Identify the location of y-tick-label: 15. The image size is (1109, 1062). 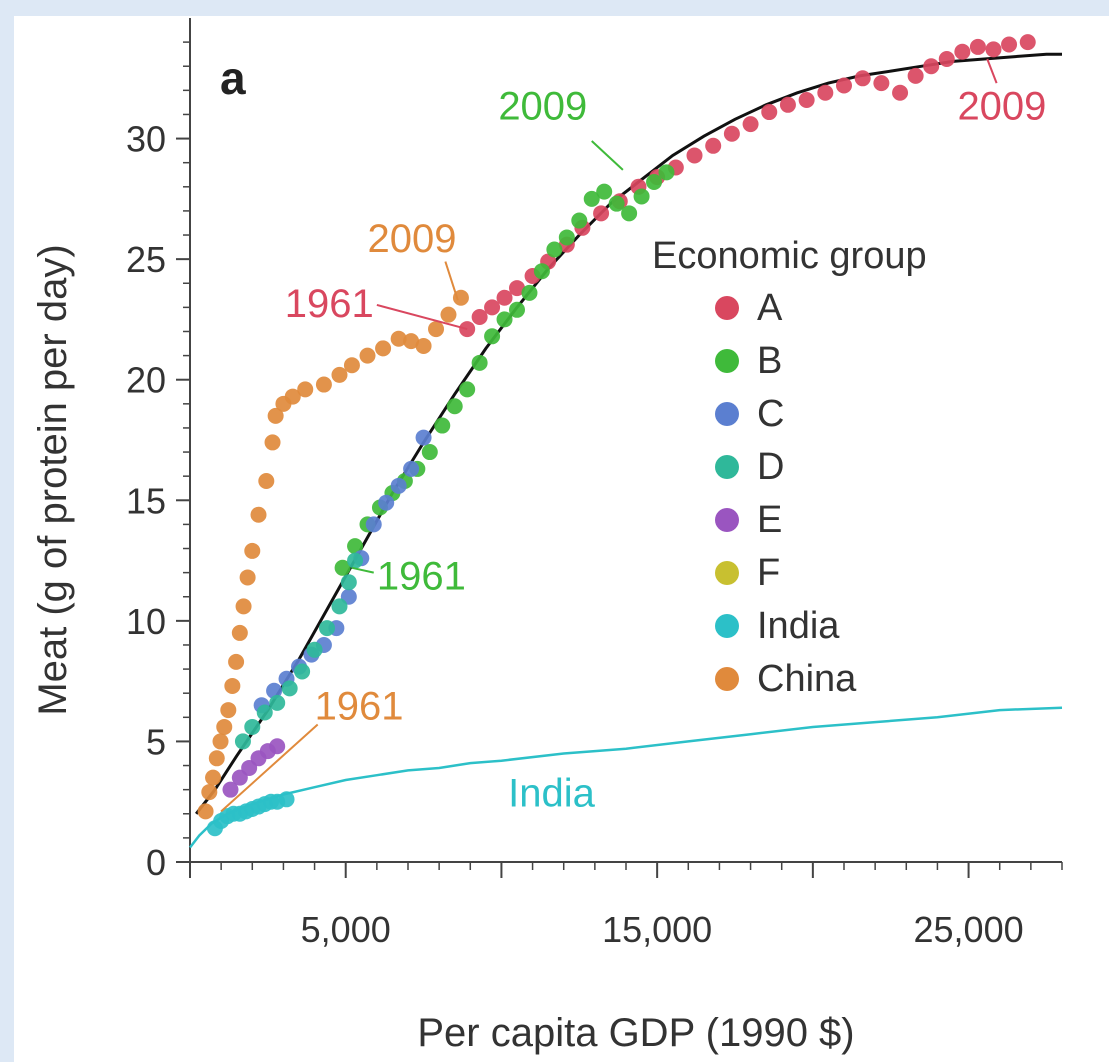
(146, 500).